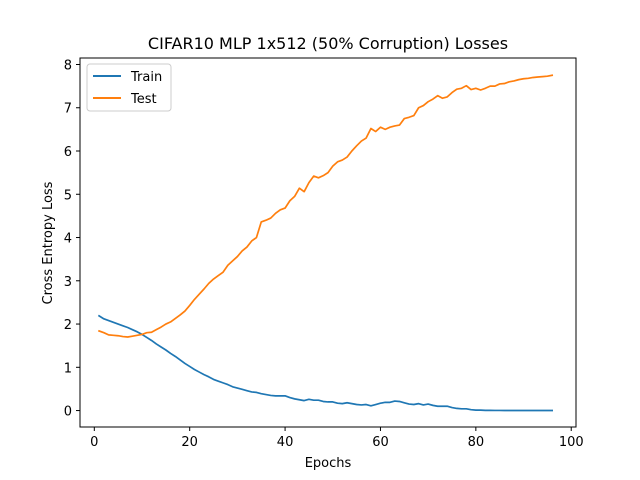 The width and height of the screenshot is (640, 480). Describe the element at coordinates (68, 152) in the screenshot. I see `y-tick-label: 6` at that location.